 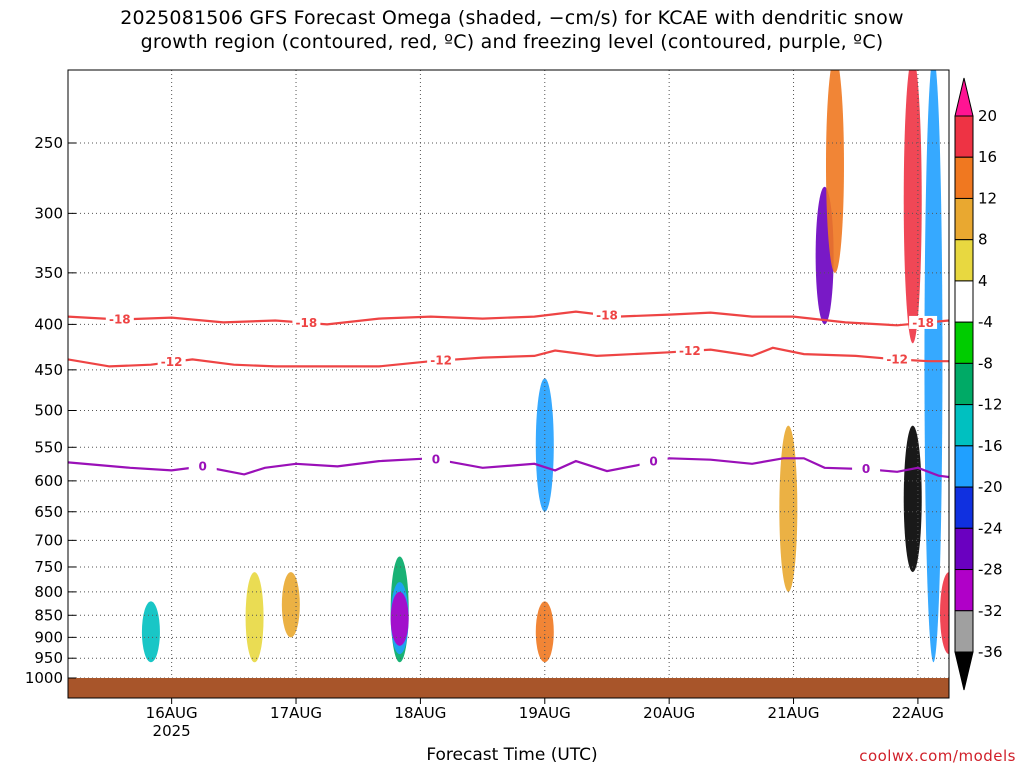 I want to click on x-tick-label: 21AUG, so click(x=794, y=713).